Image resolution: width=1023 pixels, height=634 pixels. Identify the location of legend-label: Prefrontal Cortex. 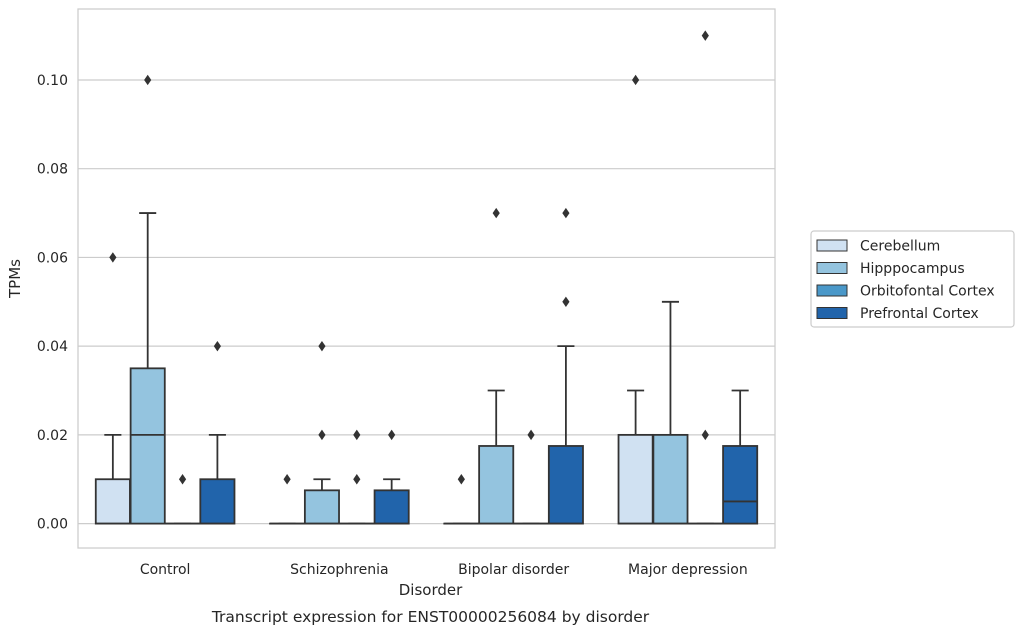
(919, 314).